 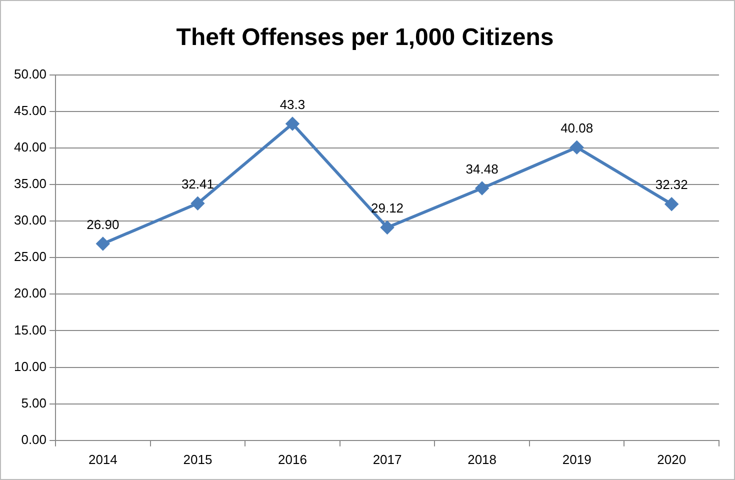 What do you see at coordinates (34, 402) in the screenshot?
I see `y-tick-label: 5.00` at bounding box center [34, 402].